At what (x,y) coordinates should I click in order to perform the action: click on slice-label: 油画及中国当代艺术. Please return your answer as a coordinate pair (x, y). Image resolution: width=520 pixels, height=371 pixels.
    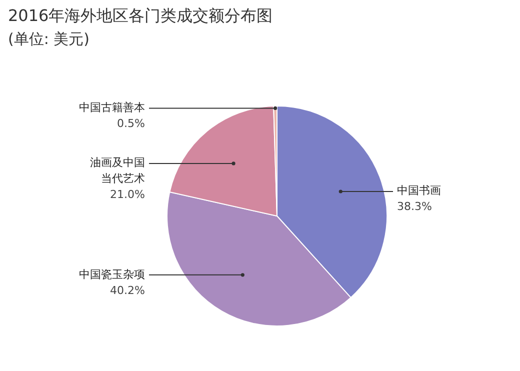
    Looking at the image, I should click on (117, 171).